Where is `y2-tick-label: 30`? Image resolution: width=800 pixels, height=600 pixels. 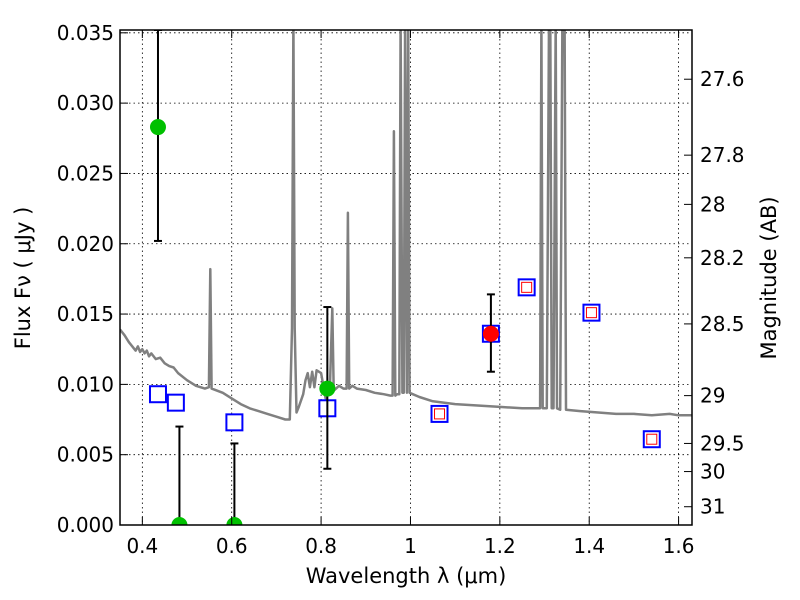 y2-tick-label: 30 is located at coordinates (712, 472).